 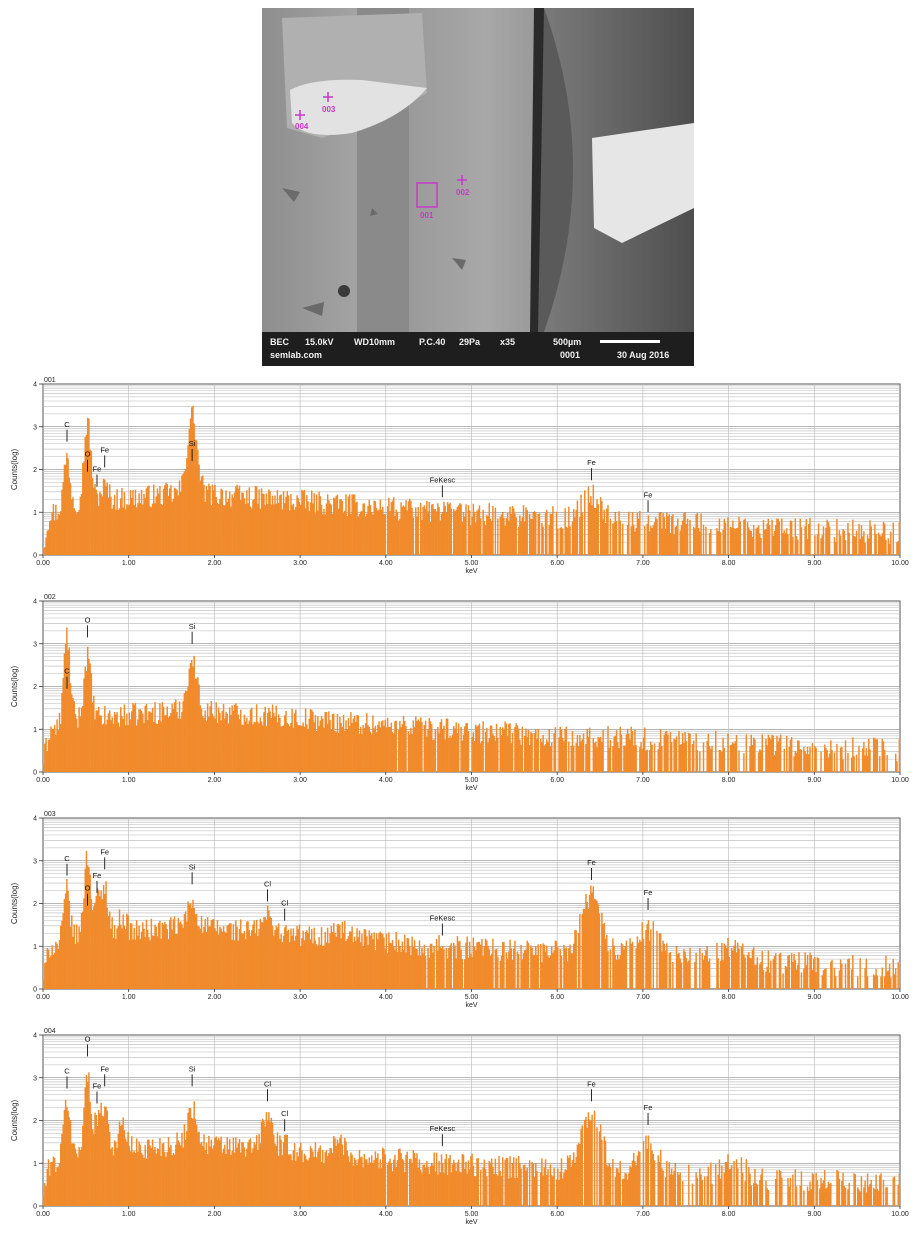 I want to click on x-tick-label: 4.00, so click(x=386, y=997).